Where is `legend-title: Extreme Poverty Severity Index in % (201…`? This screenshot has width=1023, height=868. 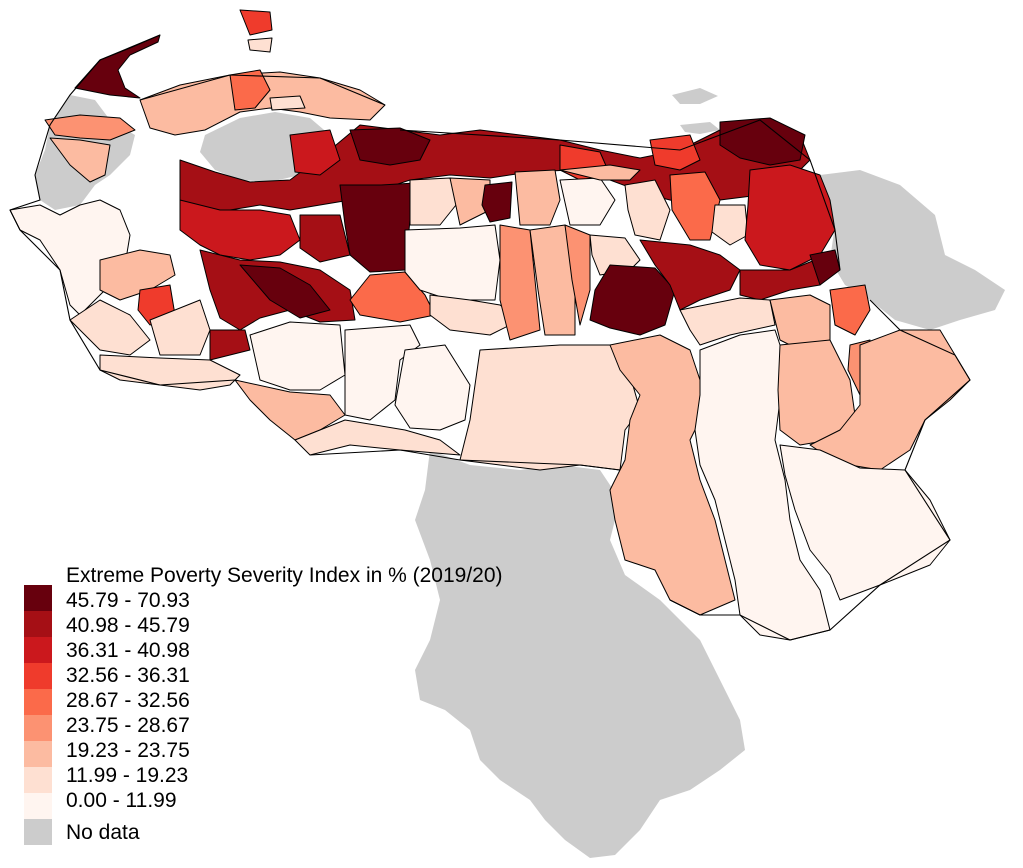 legend-title: Extreme Poverty Severity Index in % (201… is located at coordinates (284, 575).